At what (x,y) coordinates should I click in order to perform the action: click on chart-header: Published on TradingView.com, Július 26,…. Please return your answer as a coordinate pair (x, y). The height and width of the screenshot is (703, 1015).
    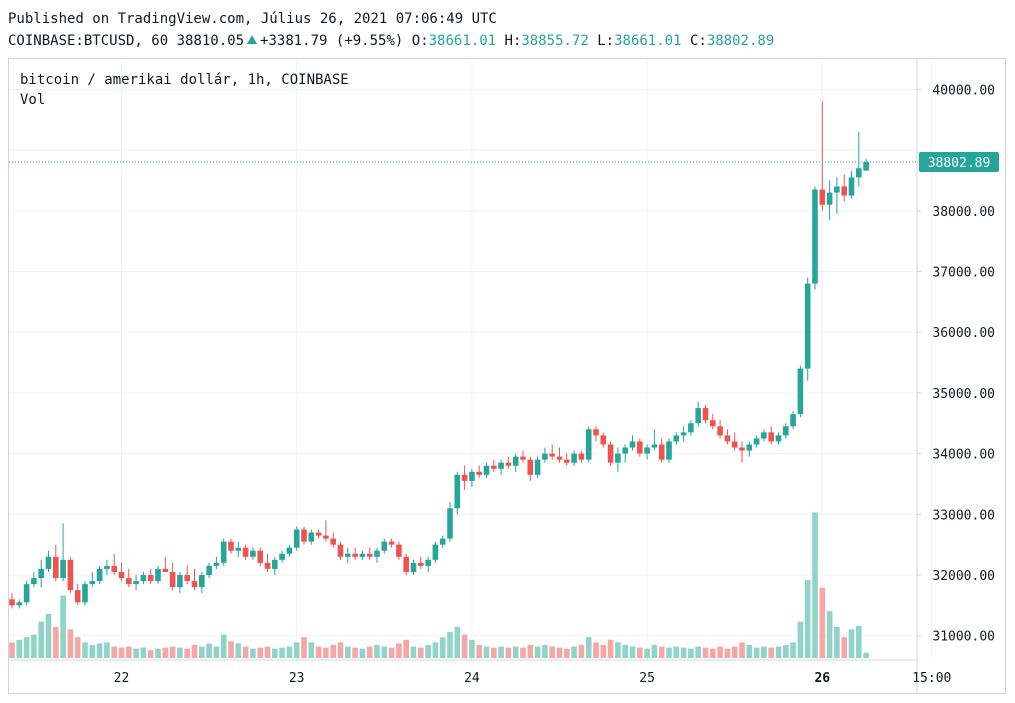
    Looking at the image, I should click on (391, 30).